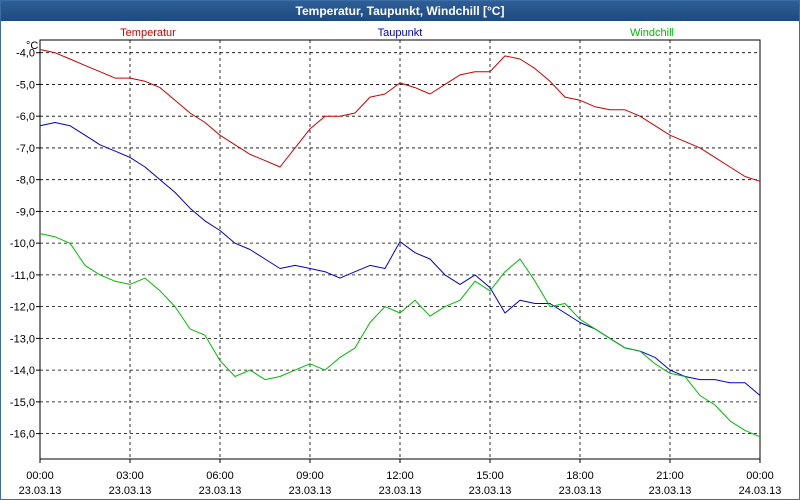  I want to click on x-tick-time: 09:00, so click(310, 476).